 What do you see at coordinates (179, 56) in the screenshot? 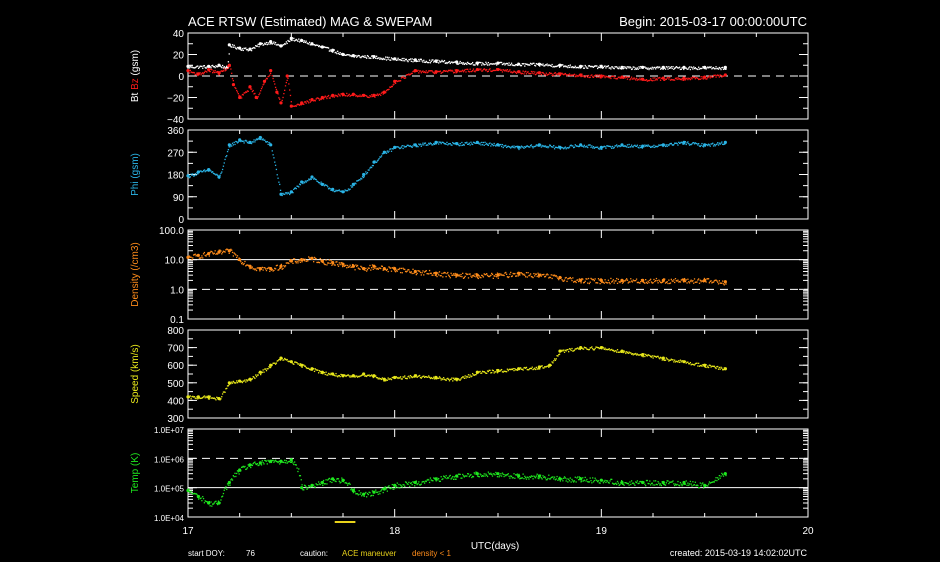
I see `y-tick-label: 20` at bounding box center [179, 56].